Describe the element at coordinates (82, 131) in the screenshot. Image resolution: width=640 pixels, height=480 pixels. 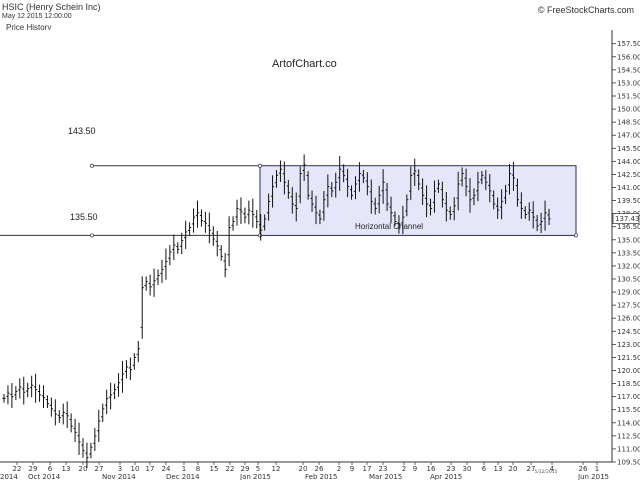
I see `upper-level-label: 143.50` at that location.